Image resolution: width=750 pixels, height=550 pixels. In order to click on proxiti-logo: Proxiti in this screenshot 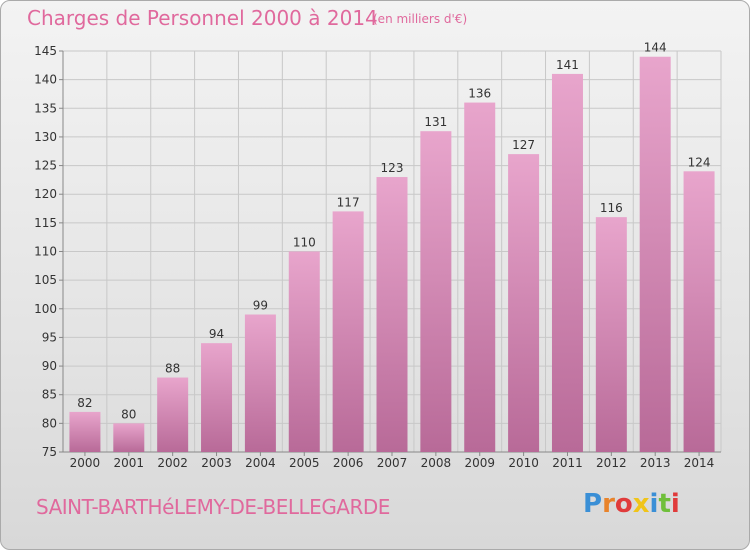, I will do `click(631, 504)`.